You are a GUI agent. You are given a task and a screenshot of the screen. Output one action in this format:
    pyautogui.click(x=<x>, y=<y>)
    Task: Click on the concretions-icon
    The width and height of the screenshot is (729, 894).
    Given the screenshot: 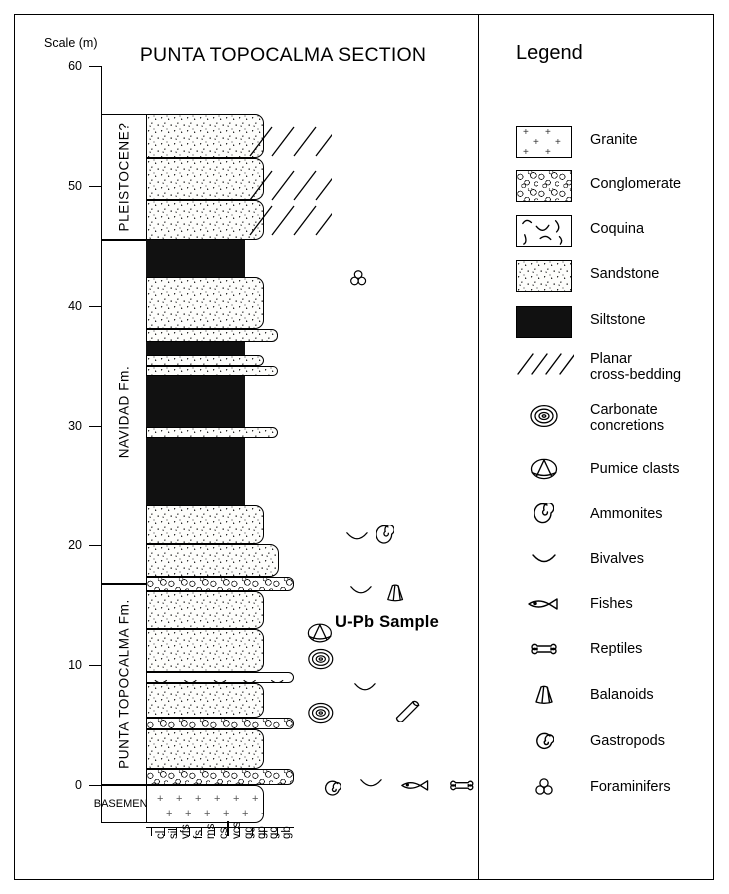 What is the action you would take?
    pyautogui.click(x=321, y=715)
    